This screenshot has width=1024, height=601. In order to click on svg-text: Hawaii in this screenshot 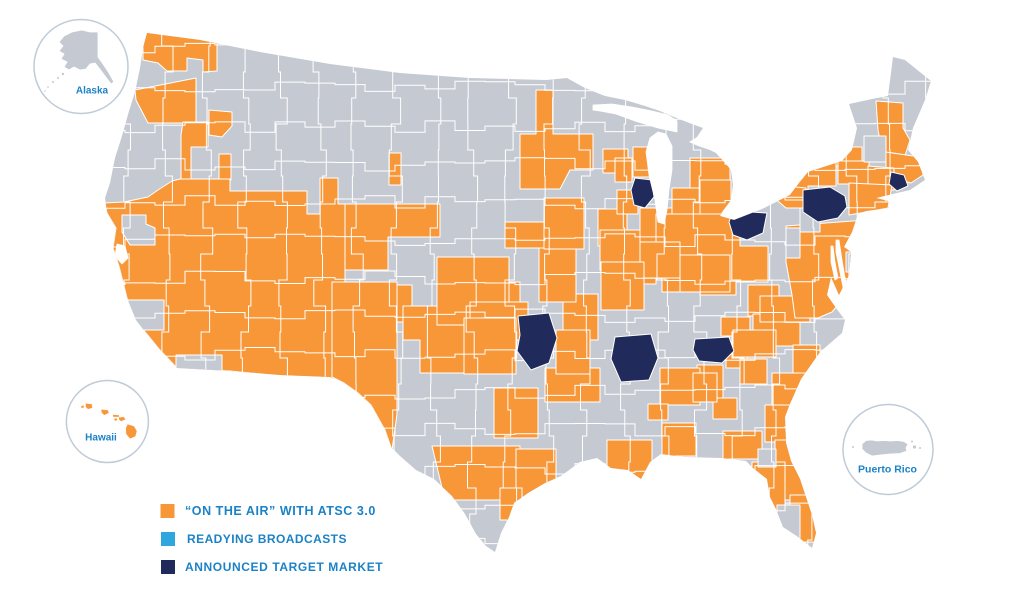, I will do `click(101, 438)`.